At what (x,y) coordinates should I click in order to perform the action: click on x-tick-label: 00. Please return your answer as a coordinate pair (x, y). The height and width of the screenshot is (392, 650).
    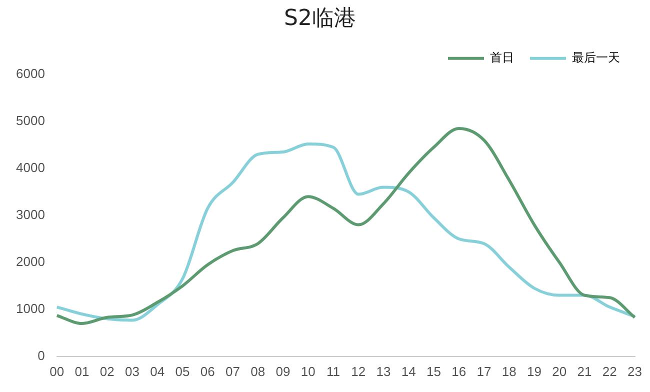
    Looking at the image, I should click on (57, 371).